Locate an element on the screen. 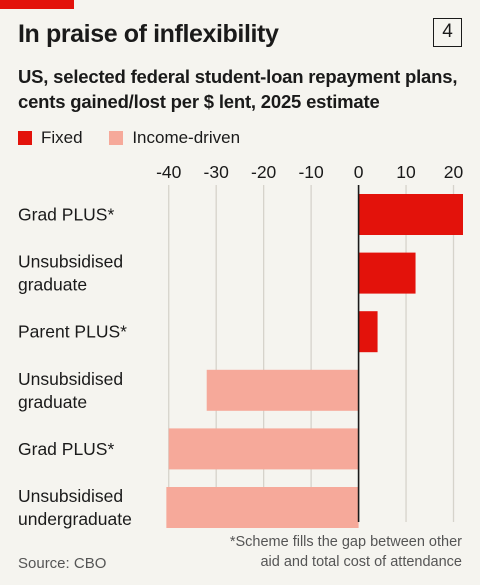 The height and width of the screenshot is (585, 480). x-tick-label: -30 is located at coordinates (217, 172).